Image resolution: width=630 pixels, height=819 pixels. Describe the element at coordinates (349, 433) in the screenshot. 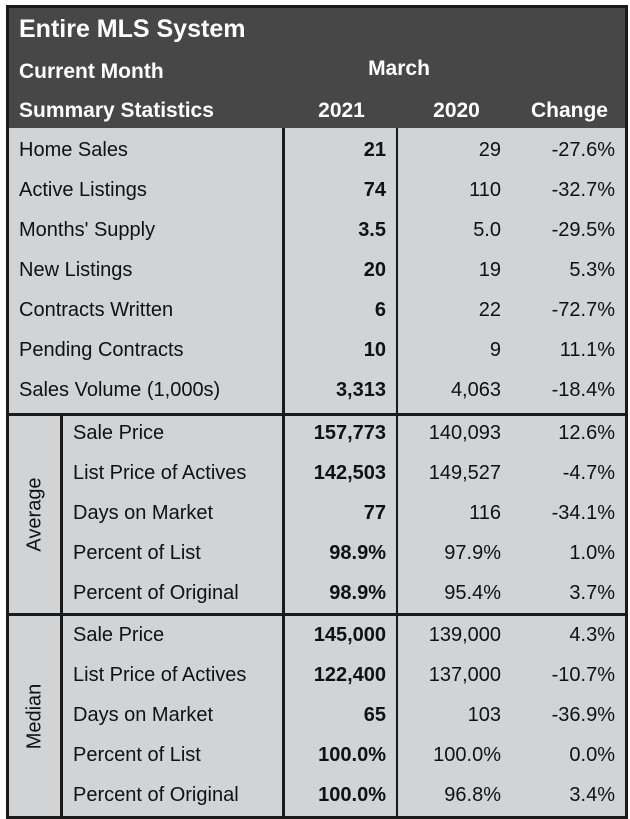

I see `value-2021: 157,773` at that location.